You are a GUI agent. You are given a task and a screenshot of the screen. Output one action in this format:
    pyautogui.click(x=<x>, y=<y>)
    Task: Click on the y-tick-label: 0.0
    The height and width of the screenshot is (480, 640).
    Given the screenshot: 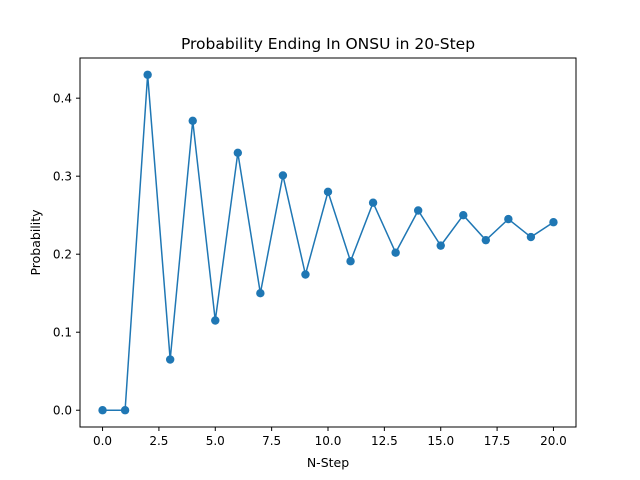 What is the action you would take?
    pyautogui.click(x=62, y=411)
    